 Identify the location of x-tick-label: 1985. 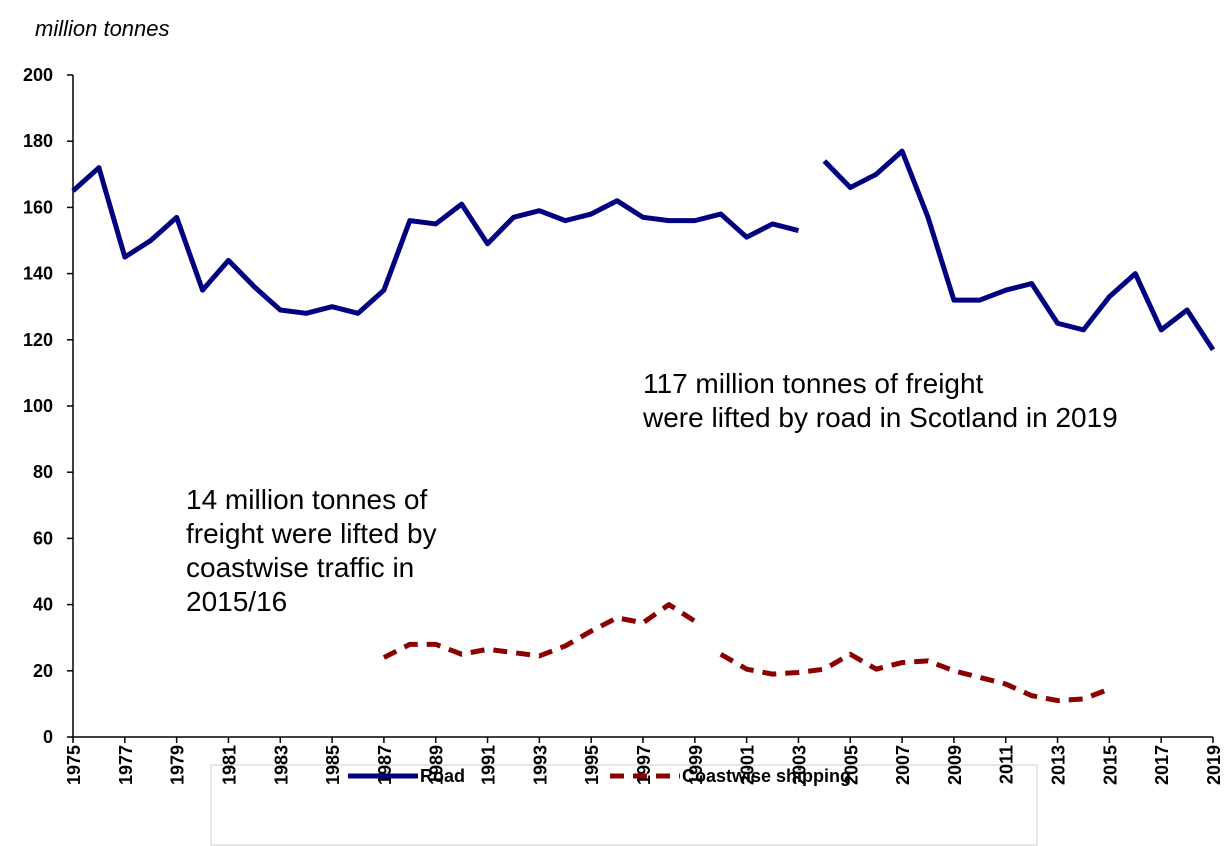
(333, 765).